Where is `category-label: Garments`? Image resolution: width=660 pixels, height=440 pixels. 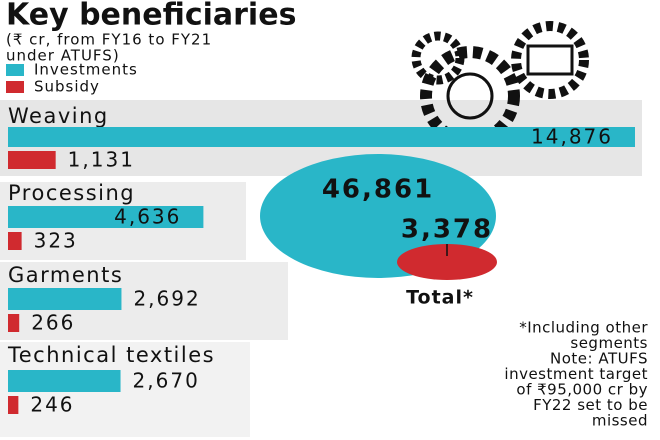
category-label: Garments is located at coordinates (65, 275).